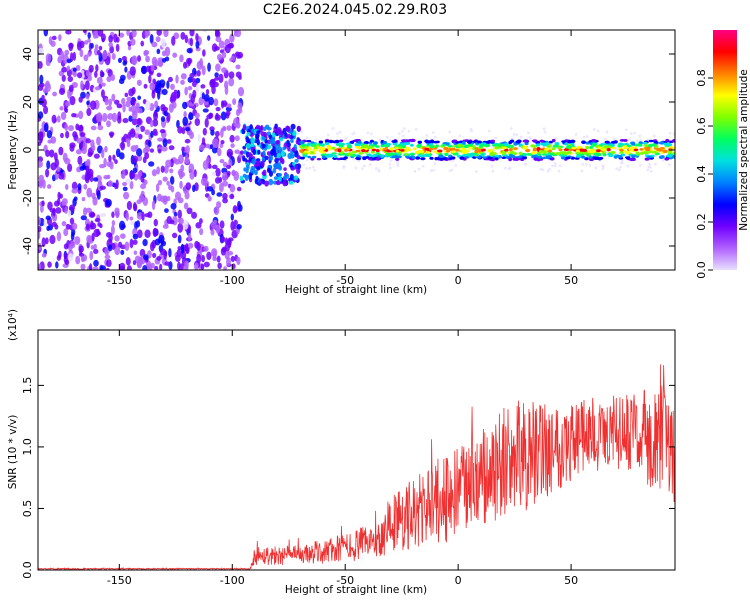 This screenshot has width=750, height=600. What do you see at coordinates (744, 149) in the screenshot?
I see `colorbar-label: Normalized spectral amplitude` at bounding box center [744, 149].